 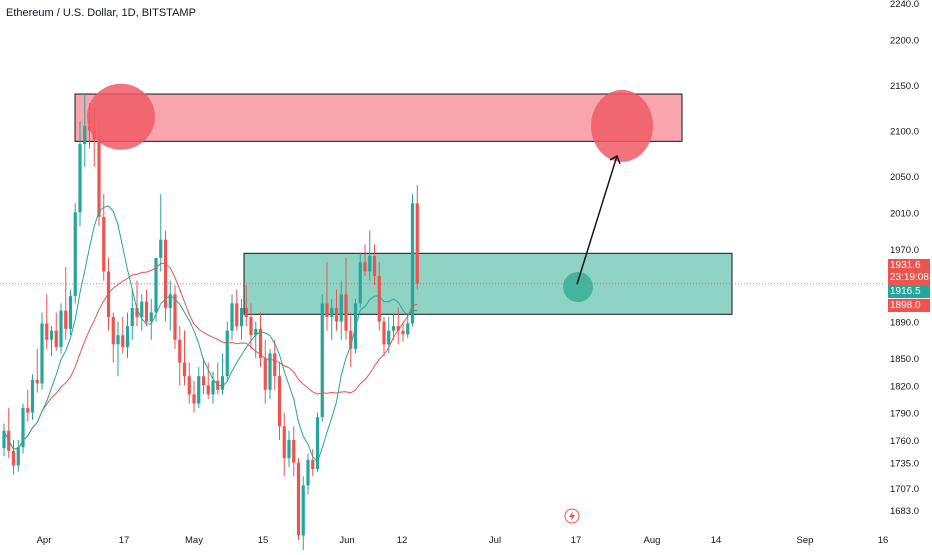 I want to click on y-tick-label: 2050.0, so click(x=904, y=177).